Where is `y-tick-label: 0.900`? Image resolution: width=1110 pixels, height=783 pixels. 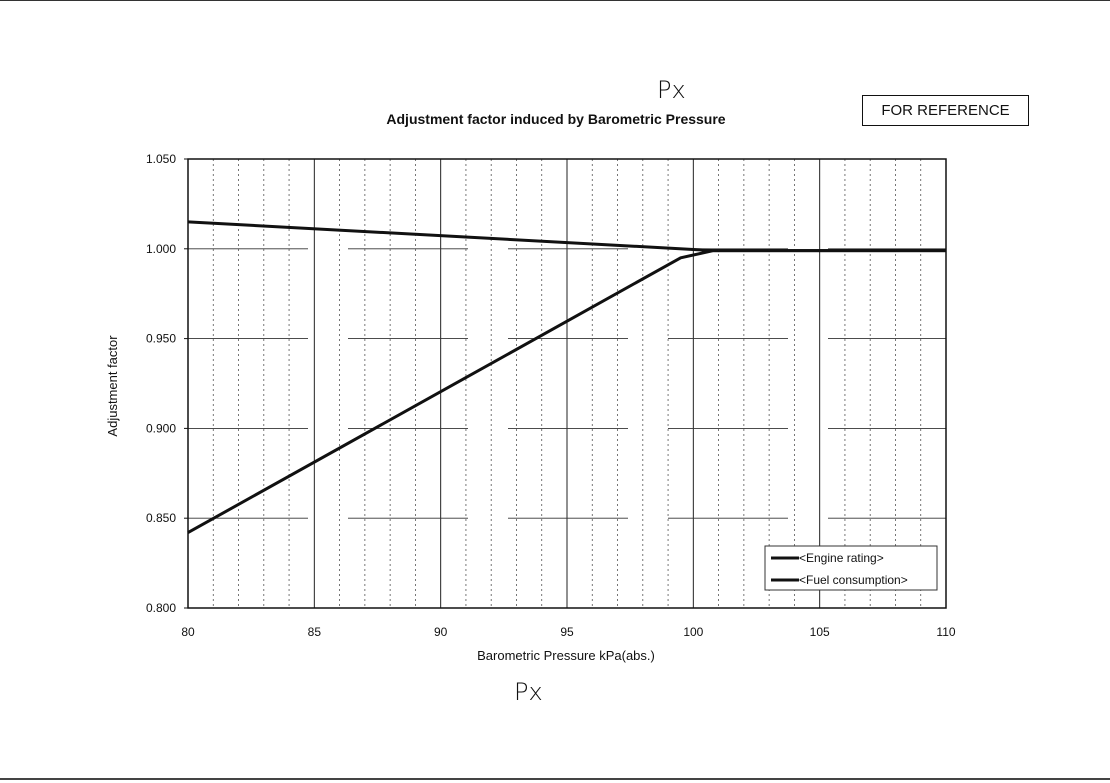
y-tick-label: 0.900 is located at coordinates (161, 428).